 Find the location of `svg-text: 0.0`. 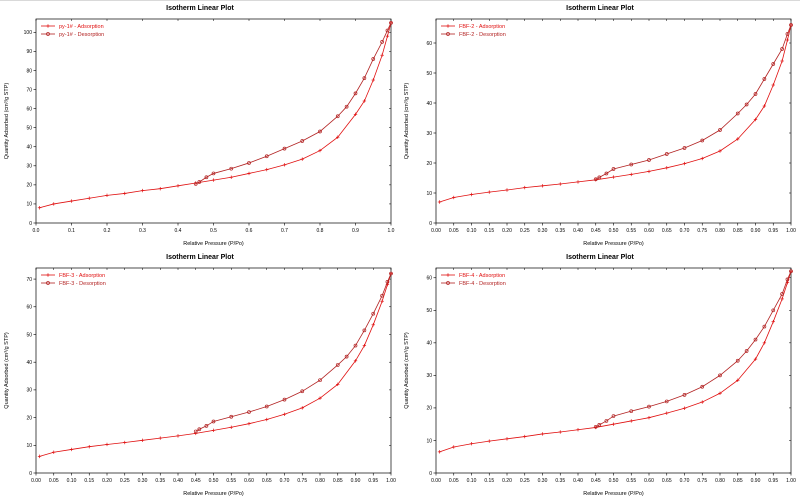

svg-text: 0.0 is located at coordinates (36, 231).